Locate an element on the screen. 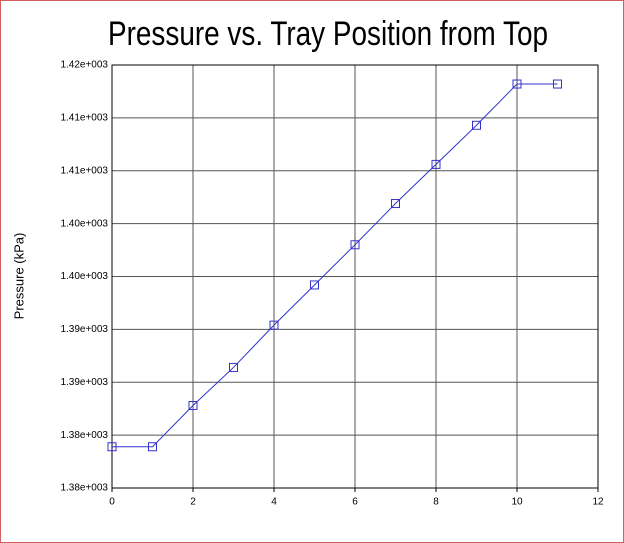 The width and height of the screenshot is (624, 543). x-tick-label: 6 is located at coordinates (355, 502).